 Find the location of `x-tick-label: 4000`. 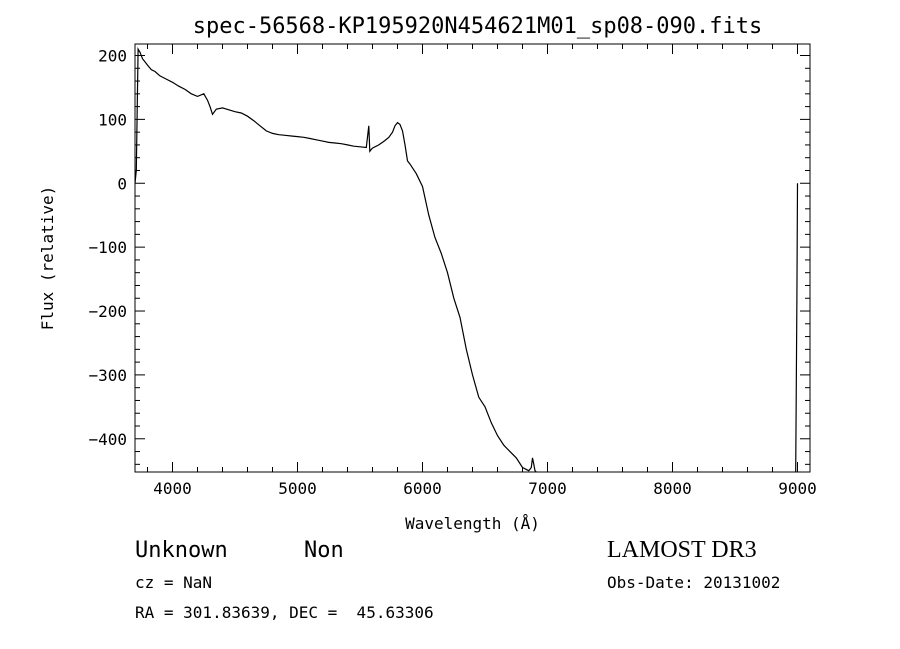

x-tick-label: 4000 is located at coordinates (172, 488).